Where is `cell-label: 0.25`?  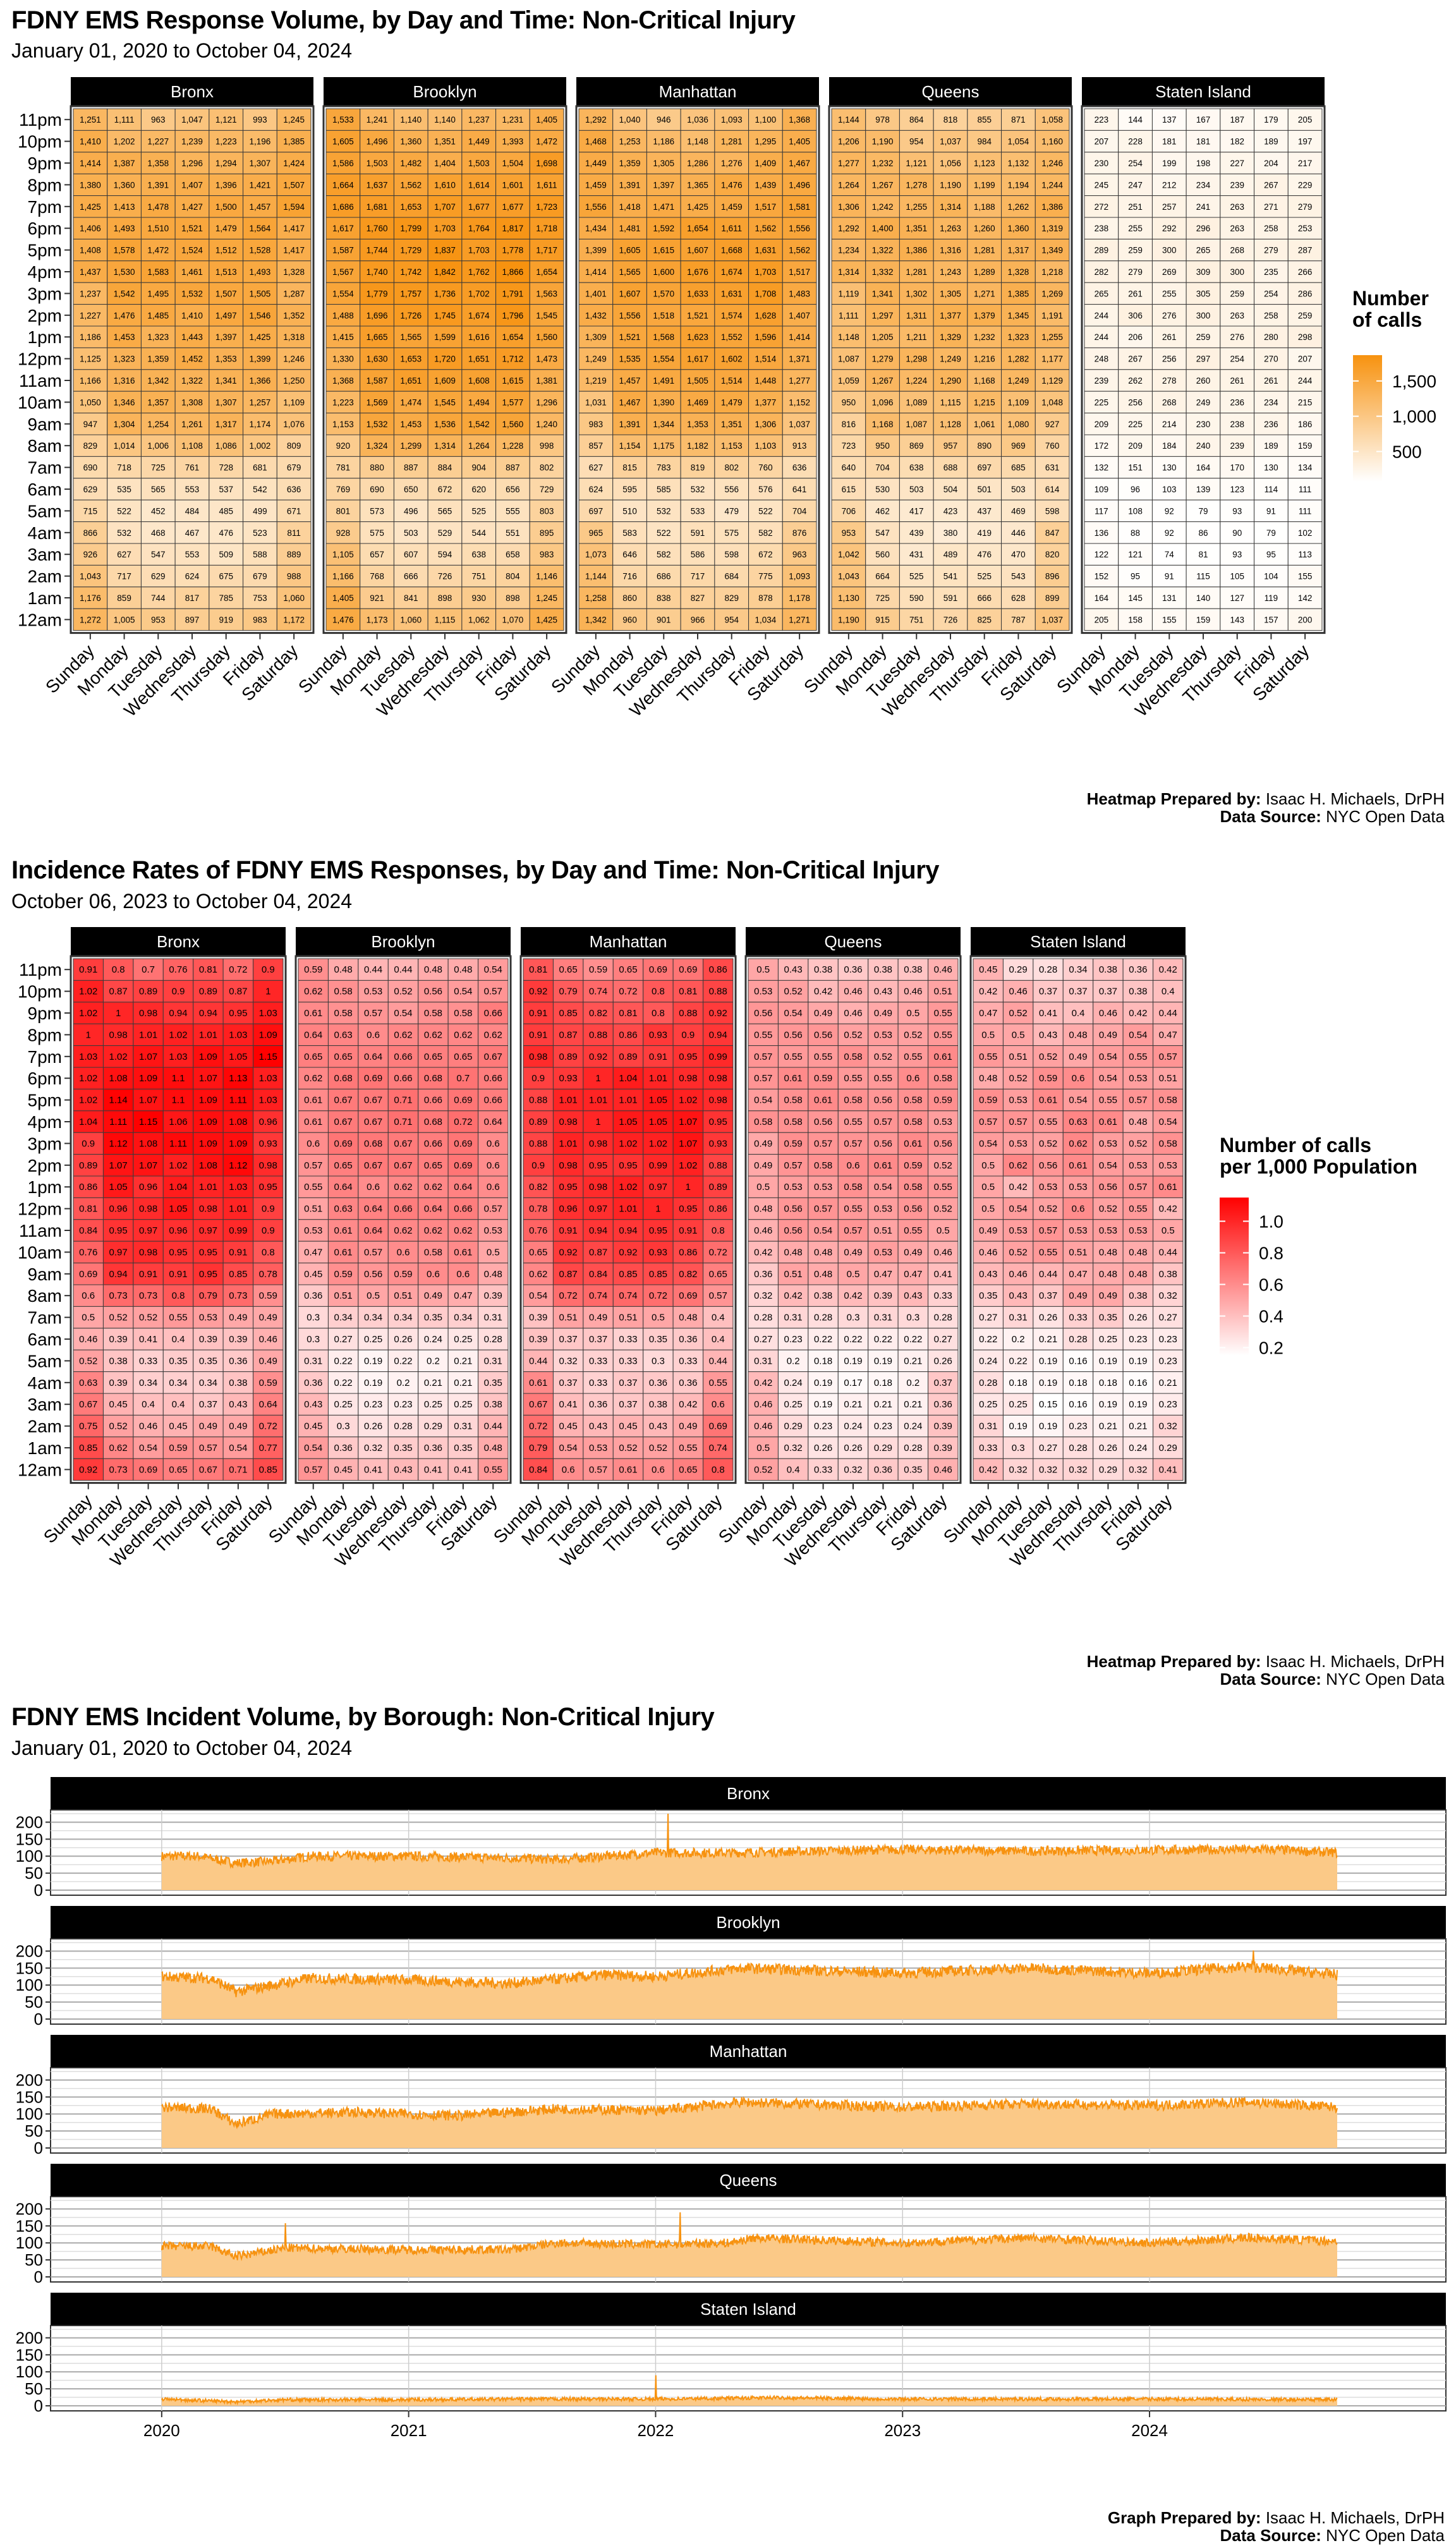 cell-label: 0.25 is located at coordinates (463, 1404).